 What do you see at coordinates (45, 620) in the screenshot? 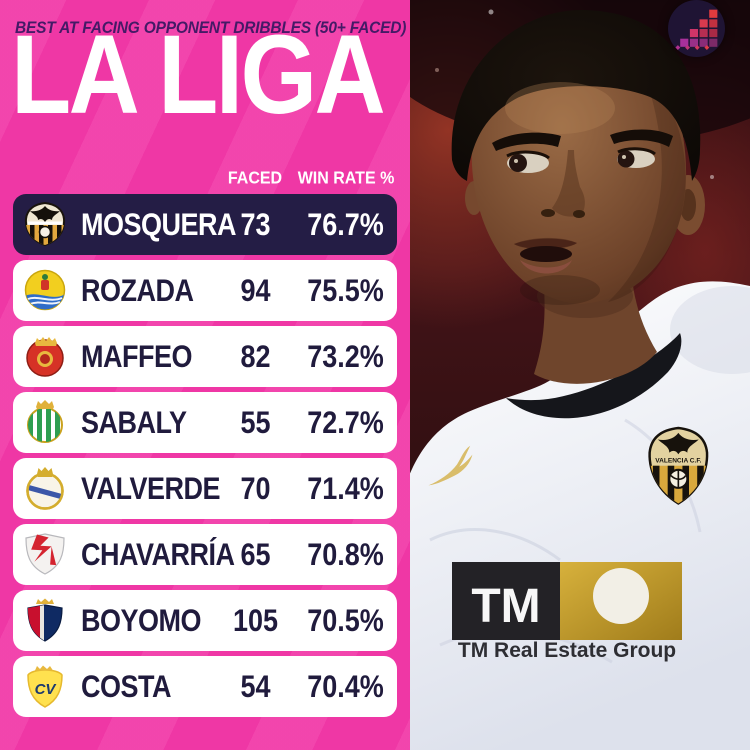
I see `osasuna-crest-icon` at bounding box center [45, 620].